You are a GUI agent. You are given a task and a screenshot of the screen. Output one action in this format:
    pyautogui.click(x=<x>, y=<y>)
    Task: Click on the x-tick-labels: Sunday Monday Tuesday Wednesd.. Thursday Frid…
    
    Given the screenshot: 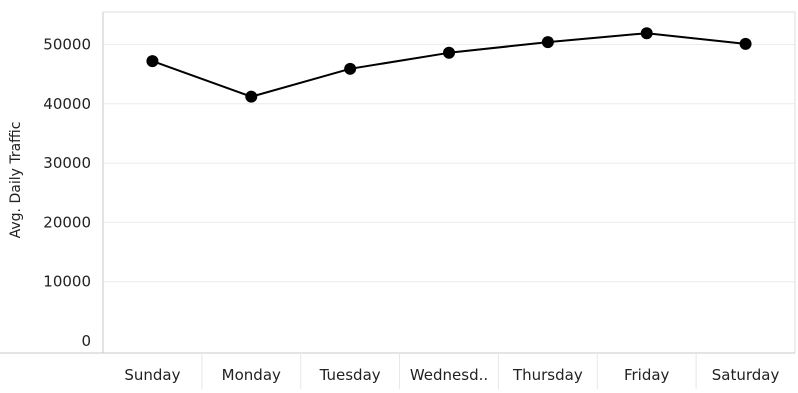 What is the action you would take?
    pyautogui.click(x=451, y=375)
    